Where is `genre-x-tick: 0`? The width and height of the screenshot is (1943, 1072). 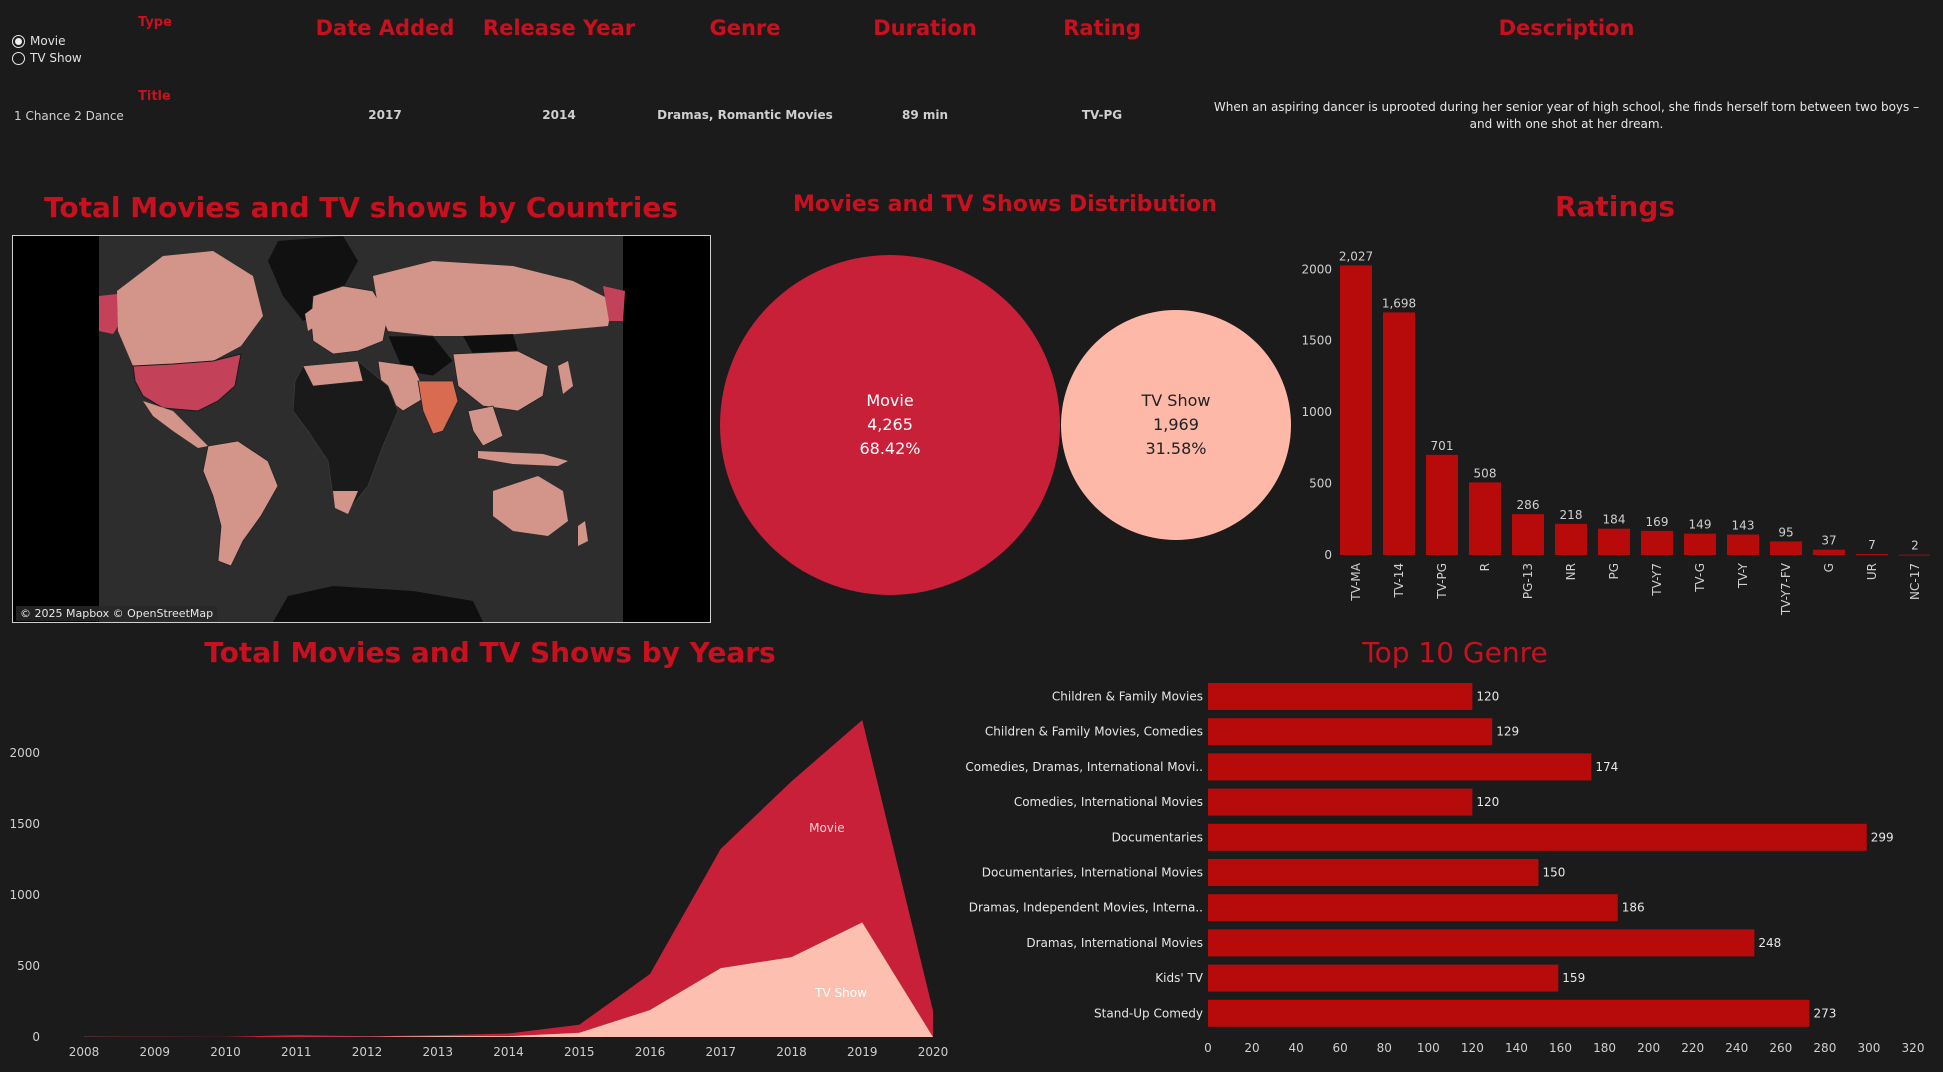 genre-x-tick: 0 is located at coordinates (1208, 1048).